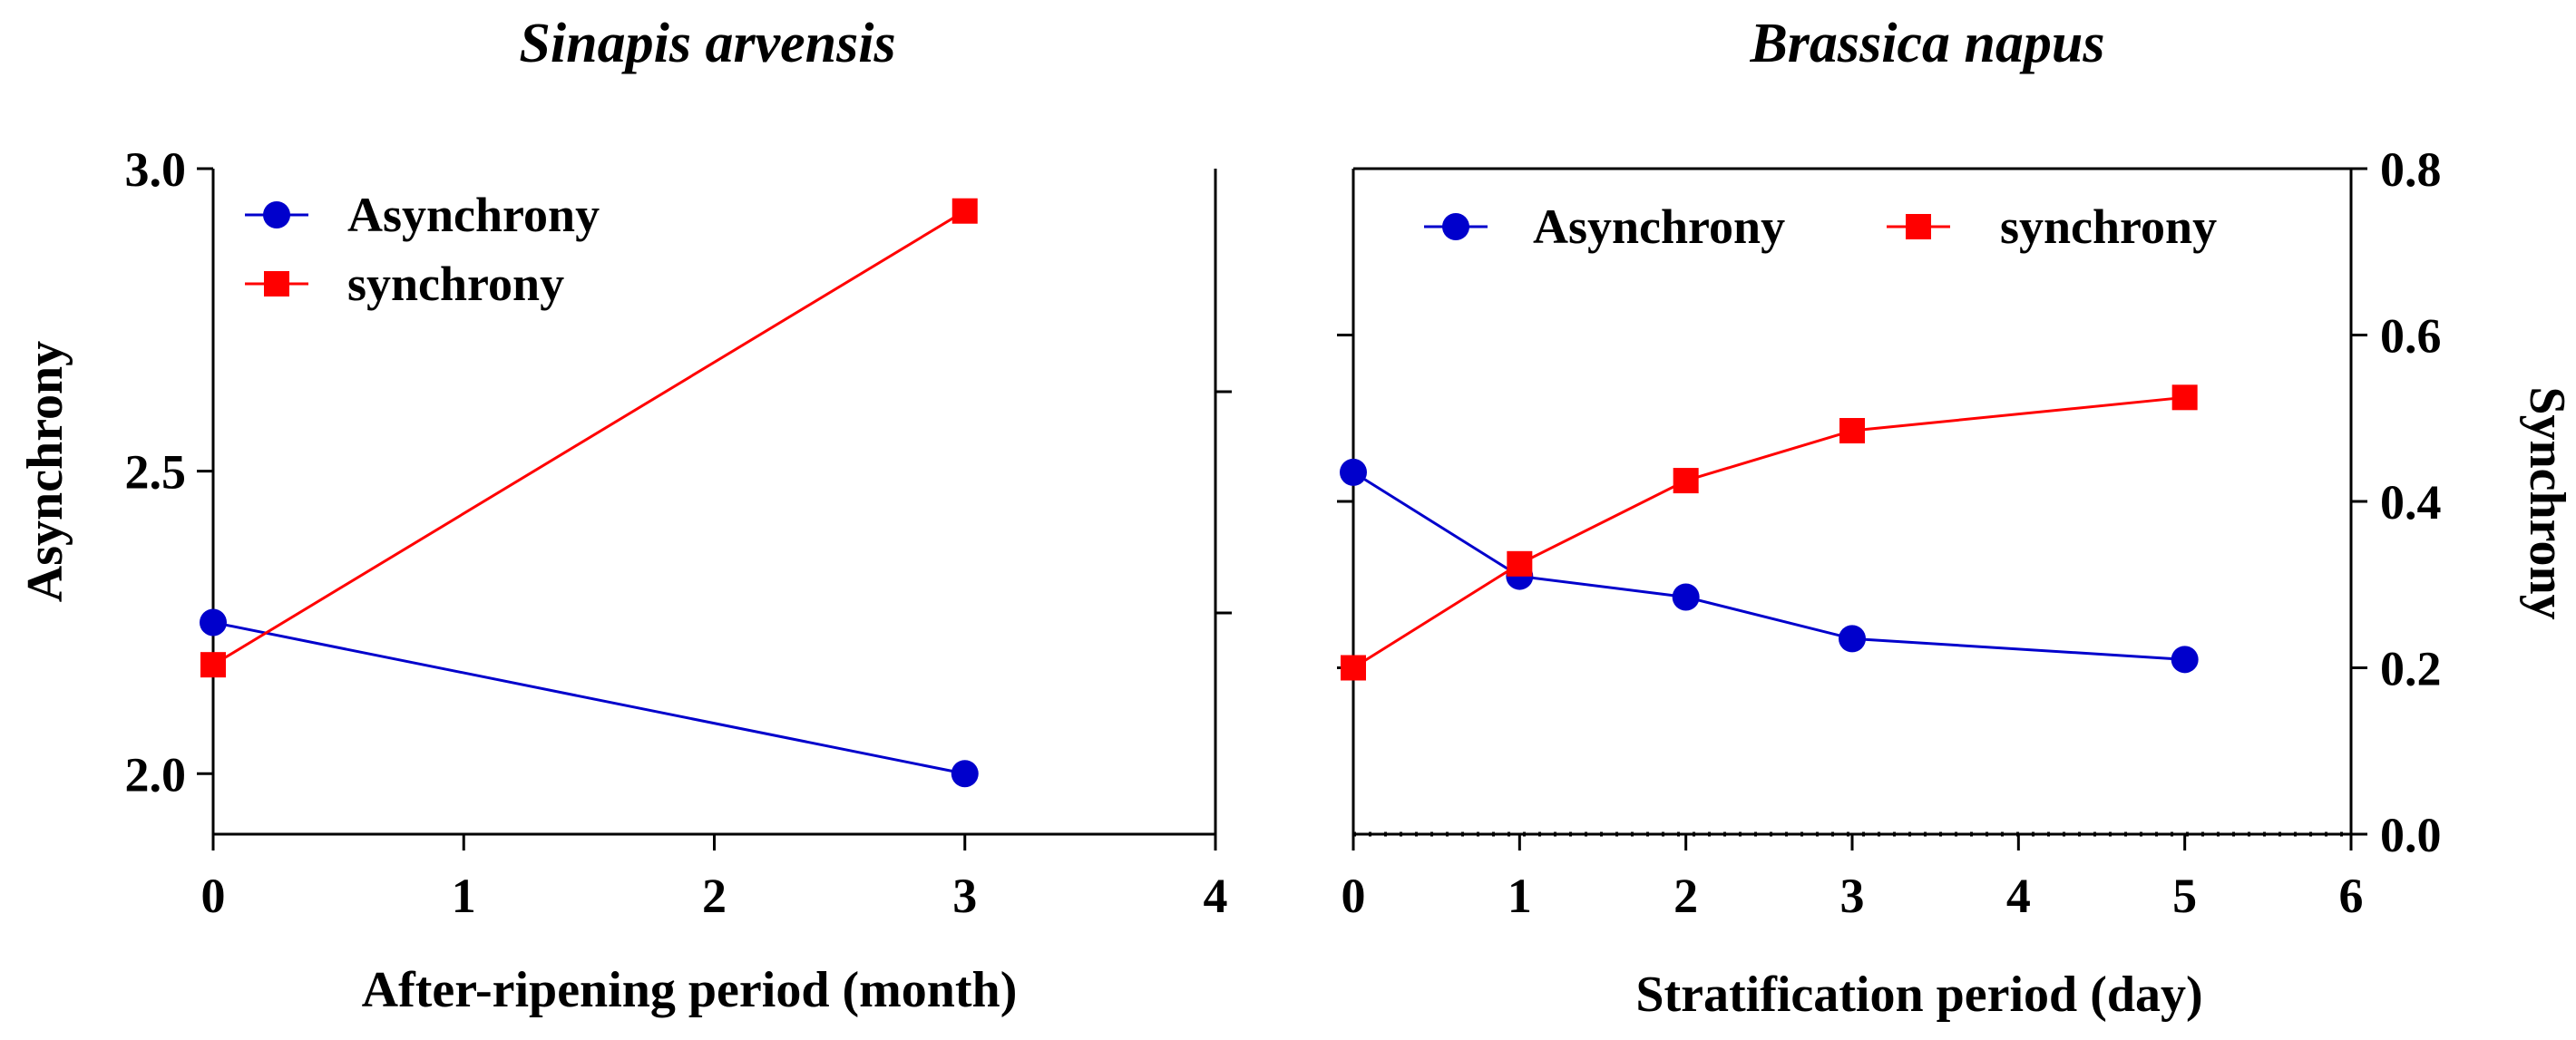 The image size is (2576, 1040). What do you see at coordinates (156, 169) in the screenshot?
I see `left-y-tick-label: 3.0` at bounding box center [156, 169].